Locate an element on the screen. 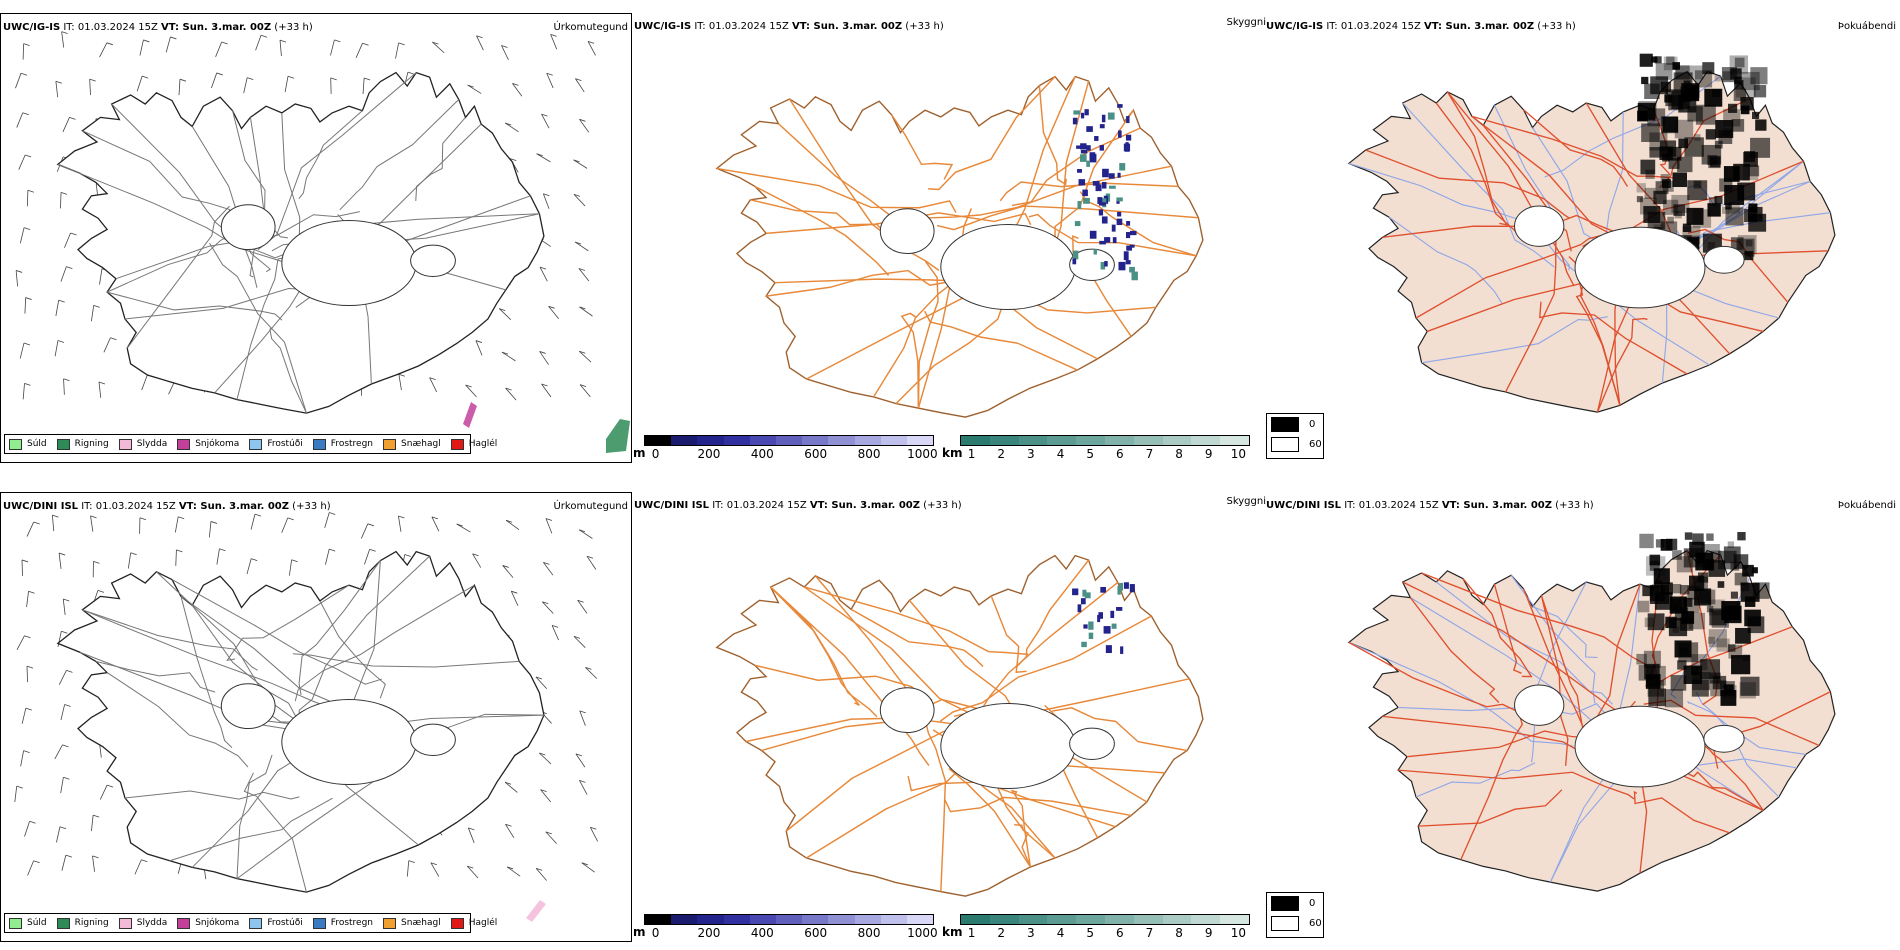 The width and height of the screenshot is (1900, 950). colorbar-unit: km is located at coordinates (952, 932).